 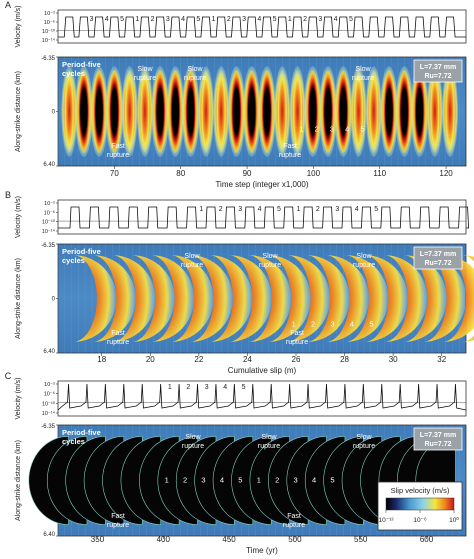 What do you see at coordinates (101, 359) in the screenshot?
I see `x-tick-label: 18` at bounding box center [101, 359].